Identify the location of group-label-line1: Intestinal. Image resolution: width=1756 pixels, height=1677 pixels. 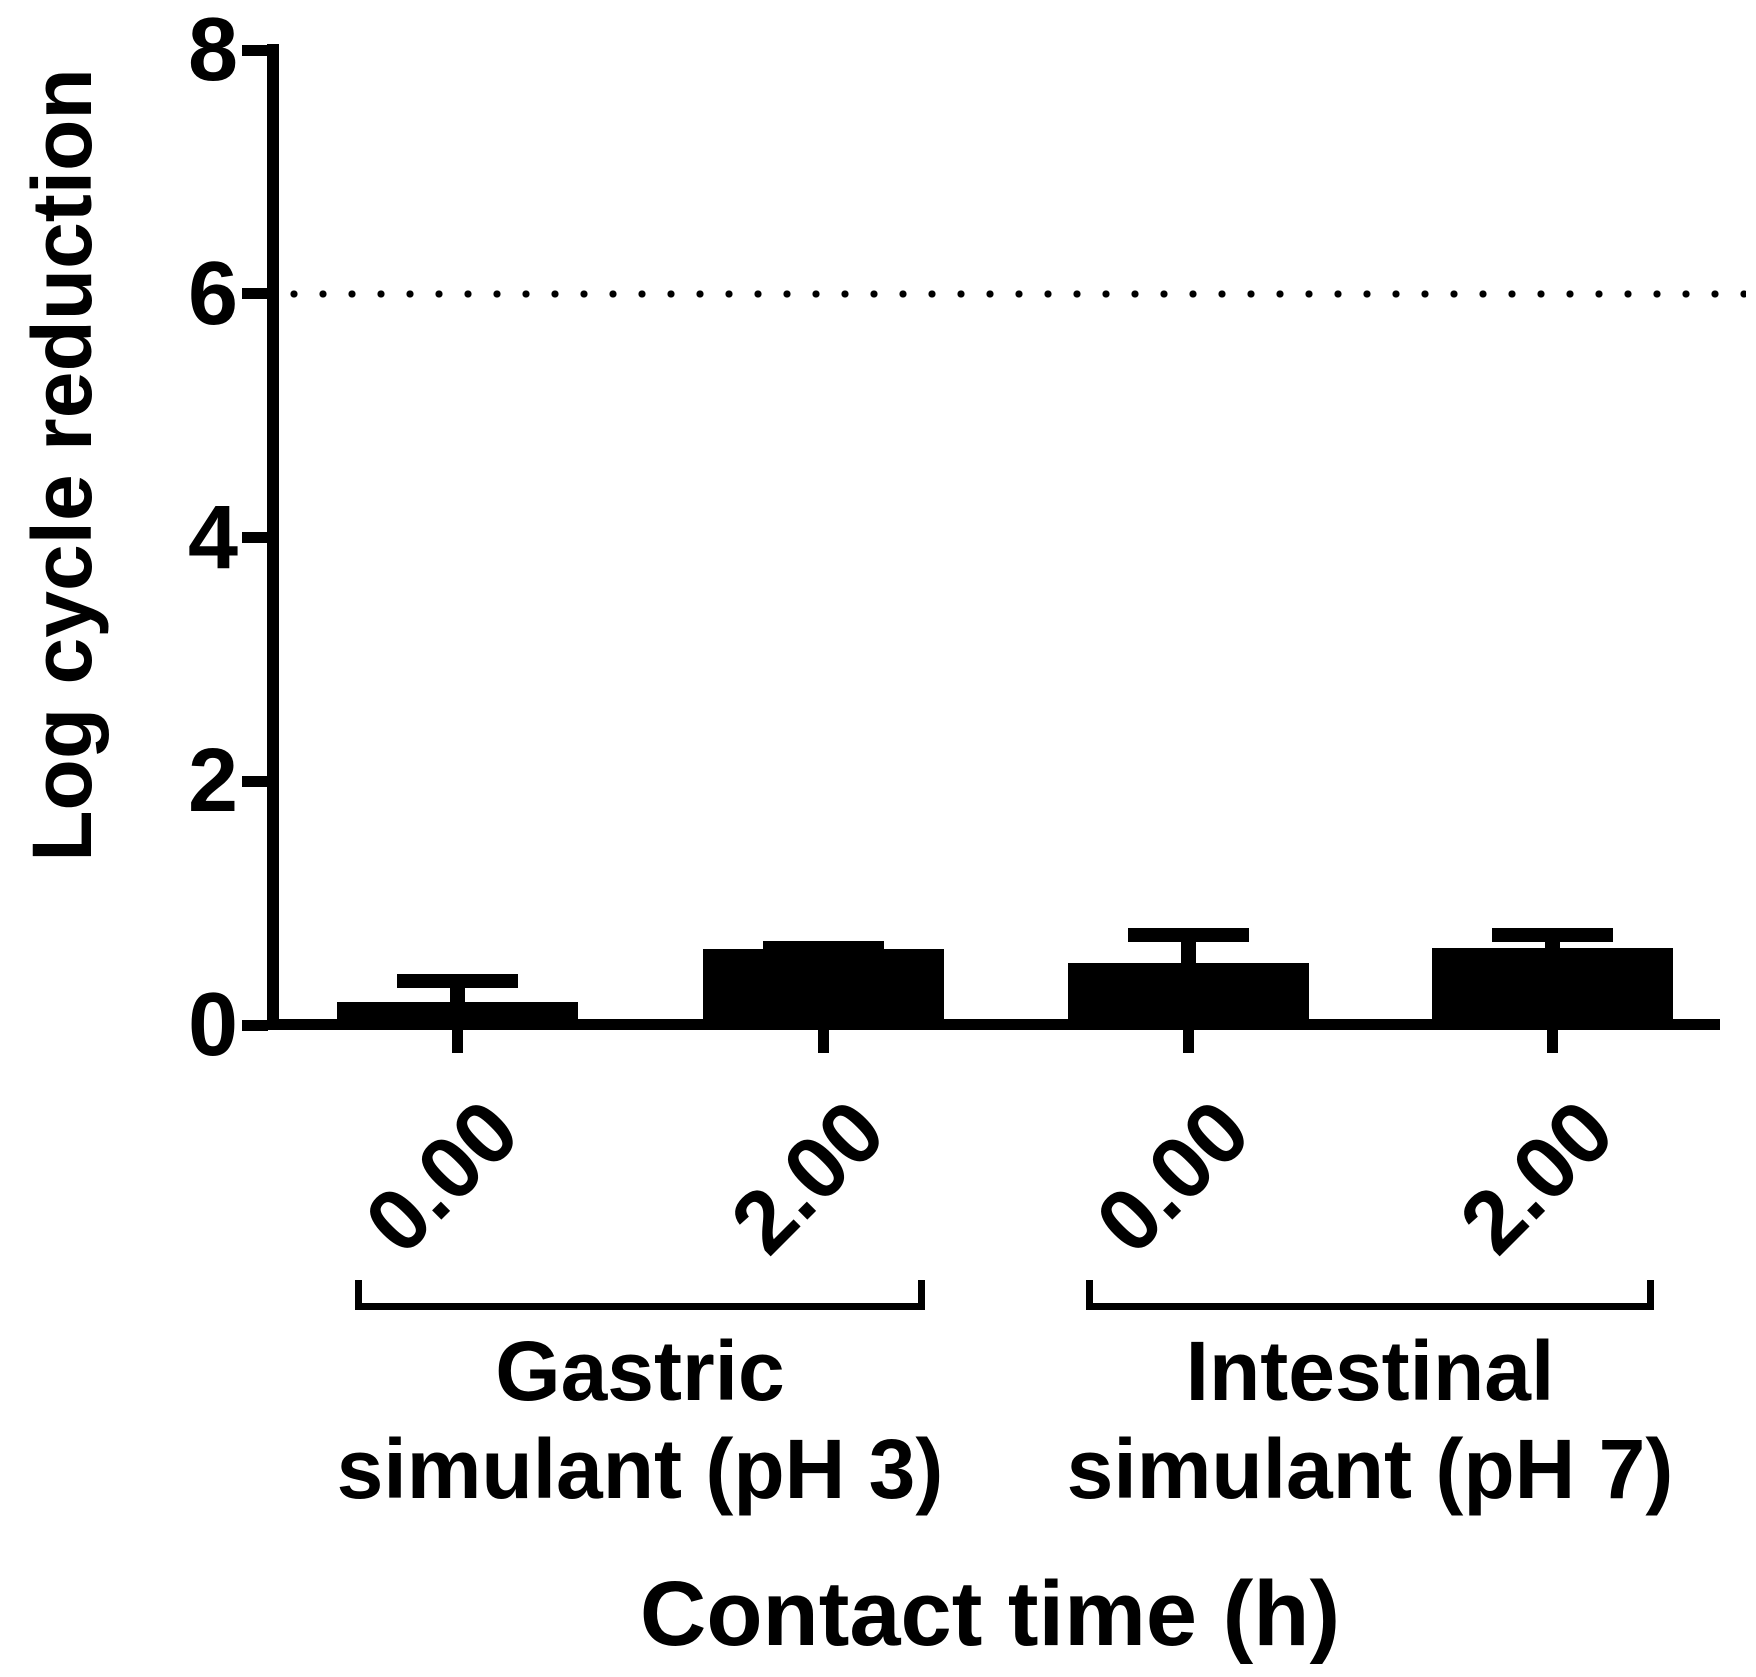
(1370, 1371).